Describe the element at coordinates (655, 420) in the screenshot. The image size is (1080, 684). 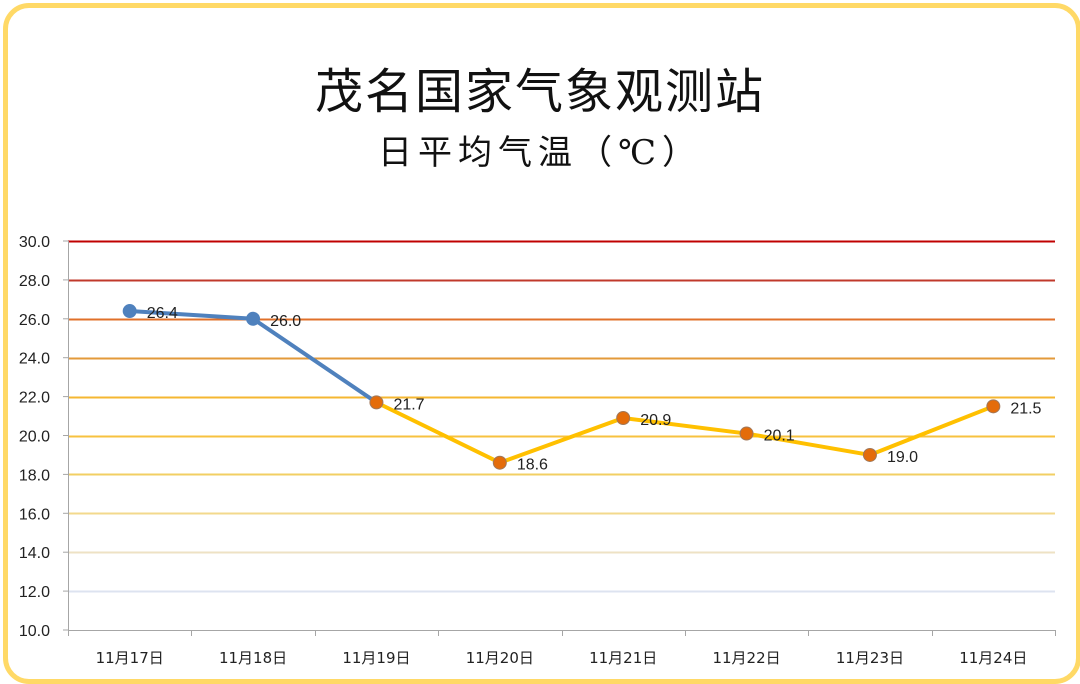
I see `data-label: 20.9` at that location.